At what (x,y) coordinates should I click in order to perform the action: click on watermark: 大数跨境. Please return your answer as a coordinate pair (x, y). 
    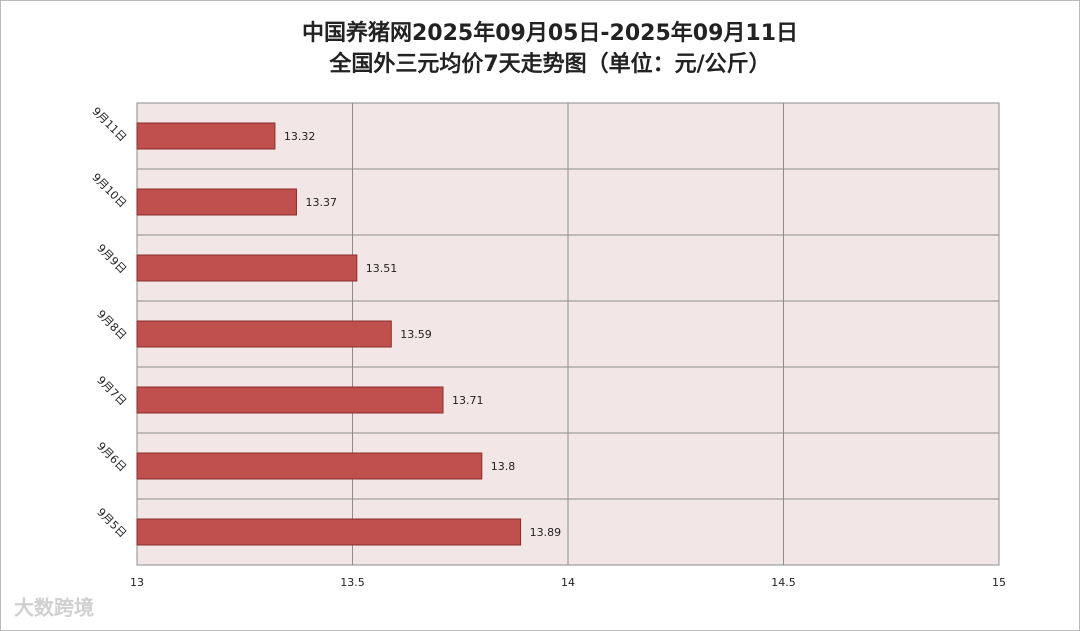
    Looking at the image, I should click on (54, 608).